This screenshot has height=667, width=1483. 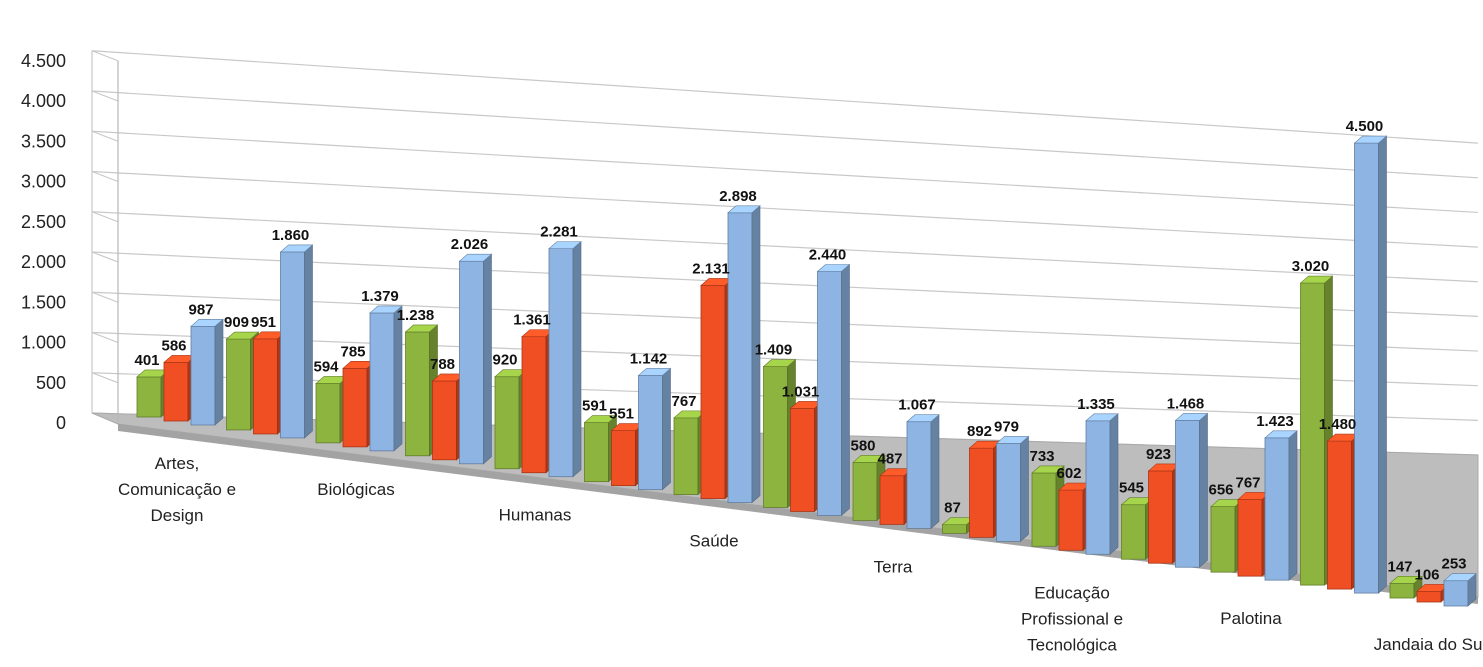 I want to click on y-tick-label: 3.000, so click(x=43, y=182).